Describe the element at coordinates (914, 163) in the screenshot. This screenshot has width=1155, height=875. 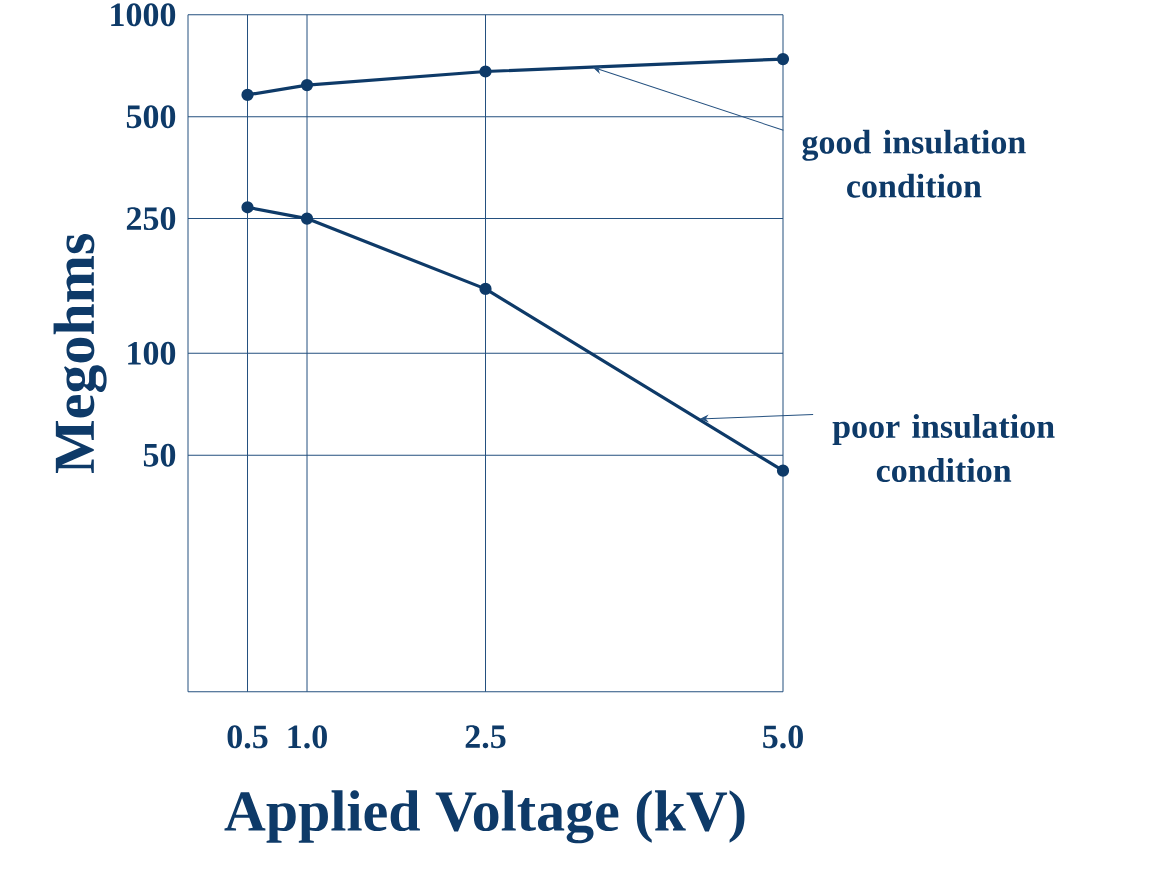
I see `annotation: good insulation condition` at that location.